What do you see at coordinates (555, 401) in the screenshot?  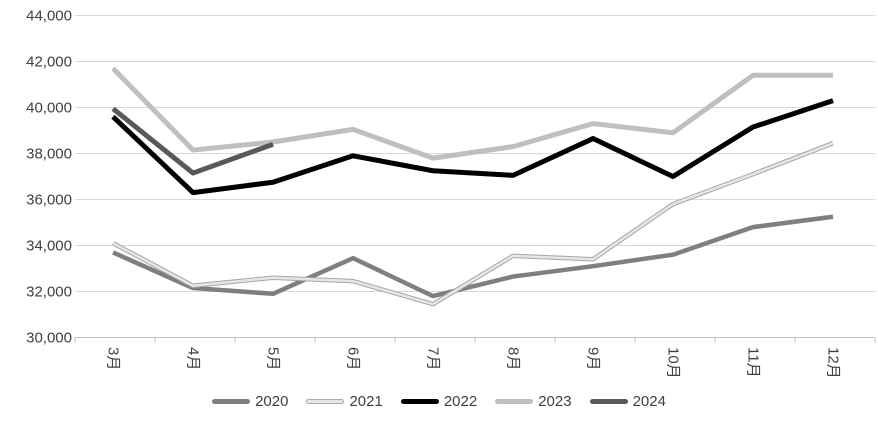 I see `legend-label-2023: 2023` at bounding box center [555, 401].